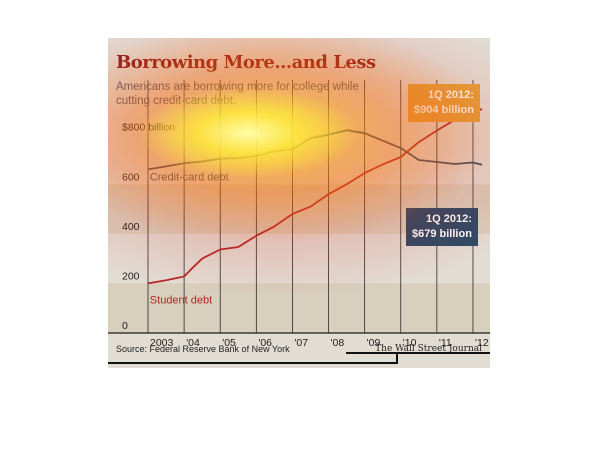 This screenshot has height=462, width=598. What do you see at coordinates (397, 358) in the screenshot?
I see `baseline-rule-tick` at bounding box center [397, 358].